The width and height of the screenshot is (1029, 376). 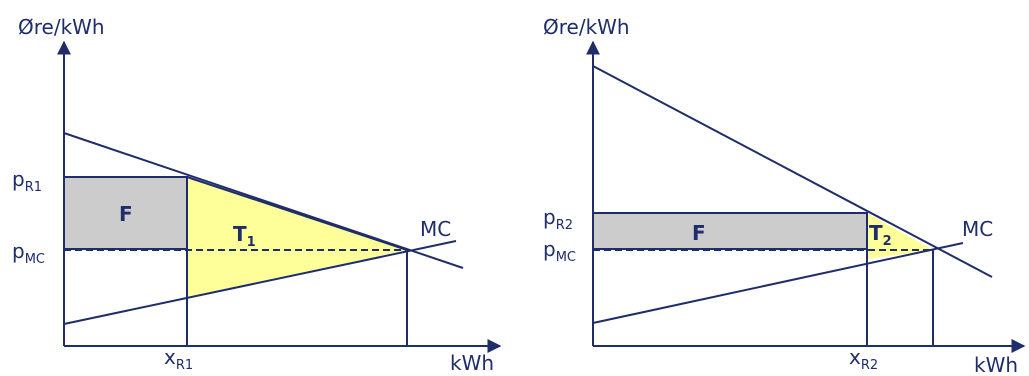 I want to click on right-t-area, so click(x=900, y=236).